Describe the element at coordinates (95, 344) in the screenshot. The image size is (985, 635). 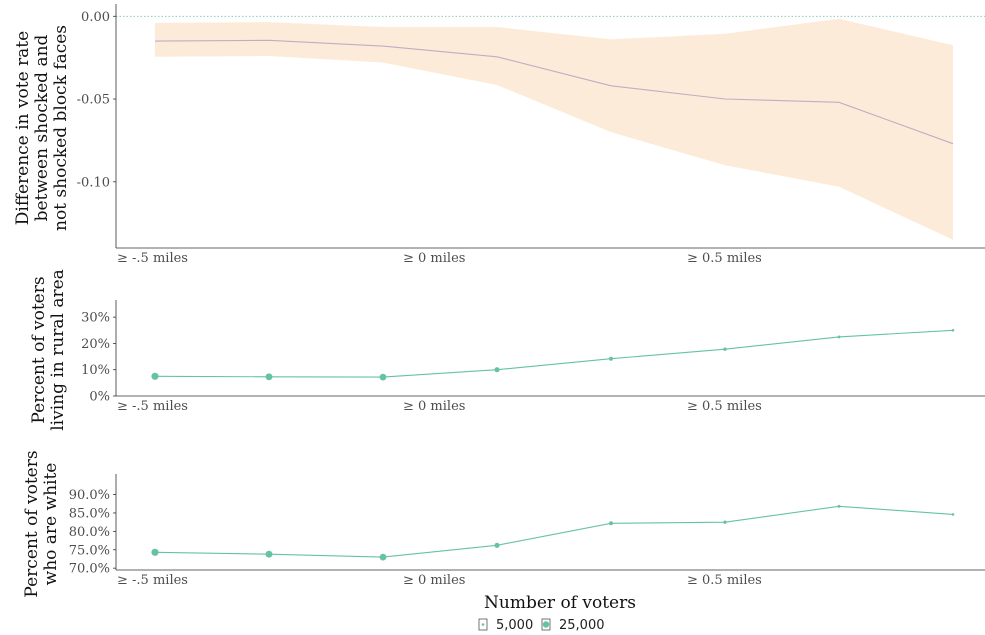
I see `panel2-ytick: 20%` at that location.